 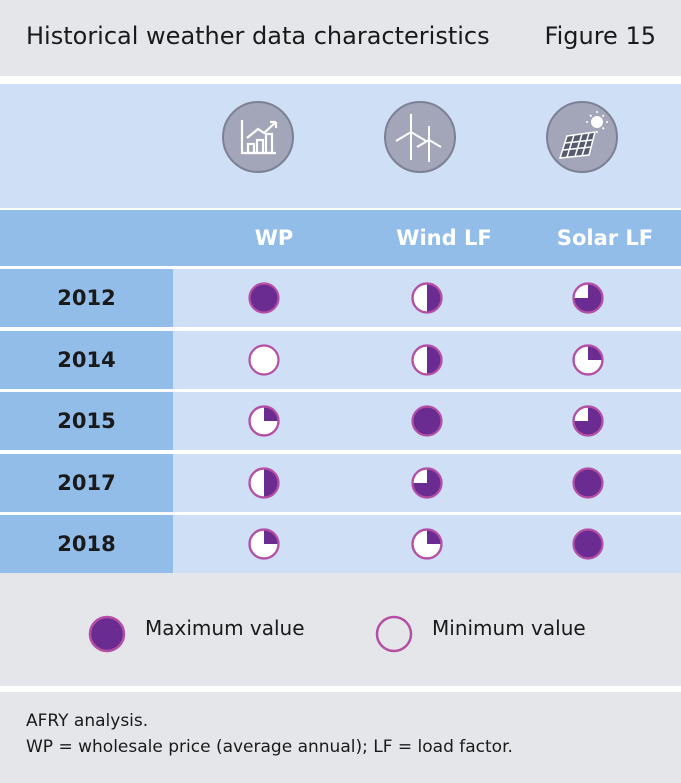 I want to click on column-header-wind-lf: Wind LF, so click(x=444, y=238).